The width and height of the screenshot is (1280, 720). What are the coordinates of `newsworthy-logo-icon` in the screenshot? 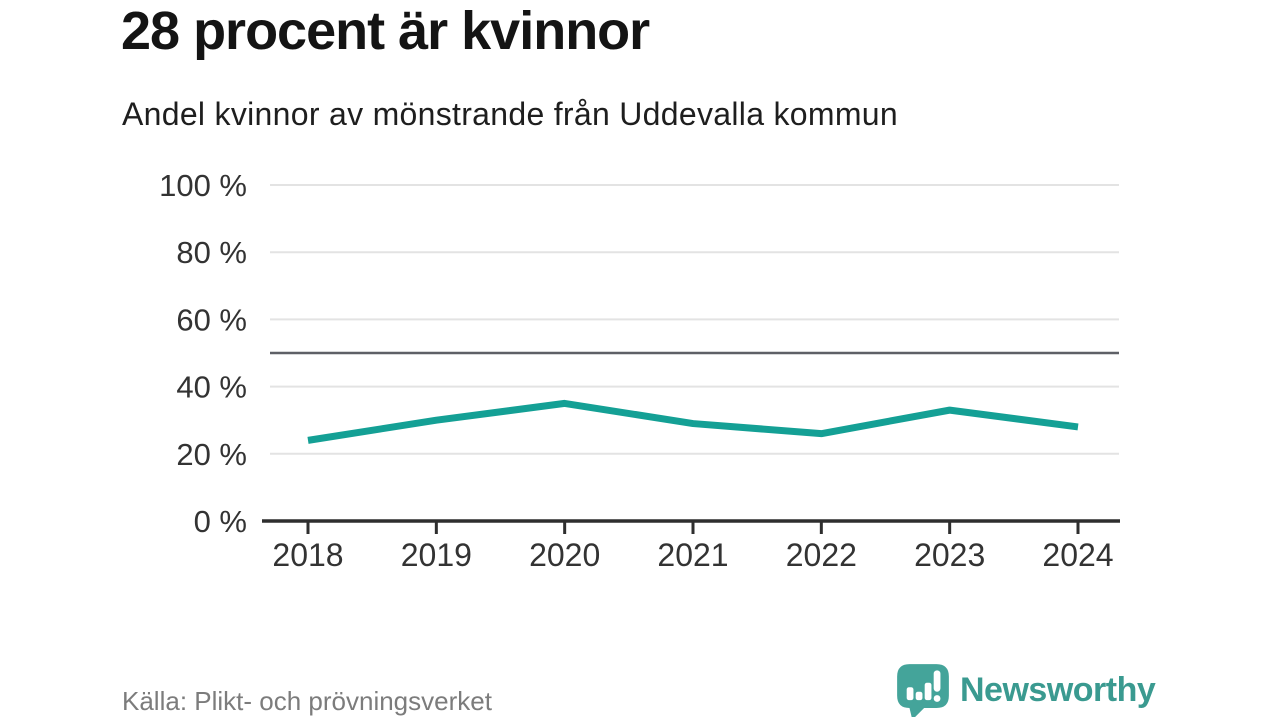 It's located at (923, 690).